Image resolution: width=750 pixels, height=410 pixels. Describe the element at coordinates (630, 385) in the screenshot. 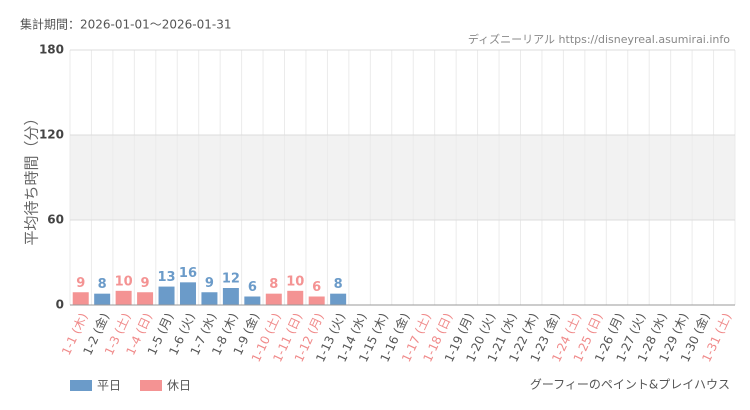

I see `attraction: グーフィーのペイント&プレイハウス` at that location.